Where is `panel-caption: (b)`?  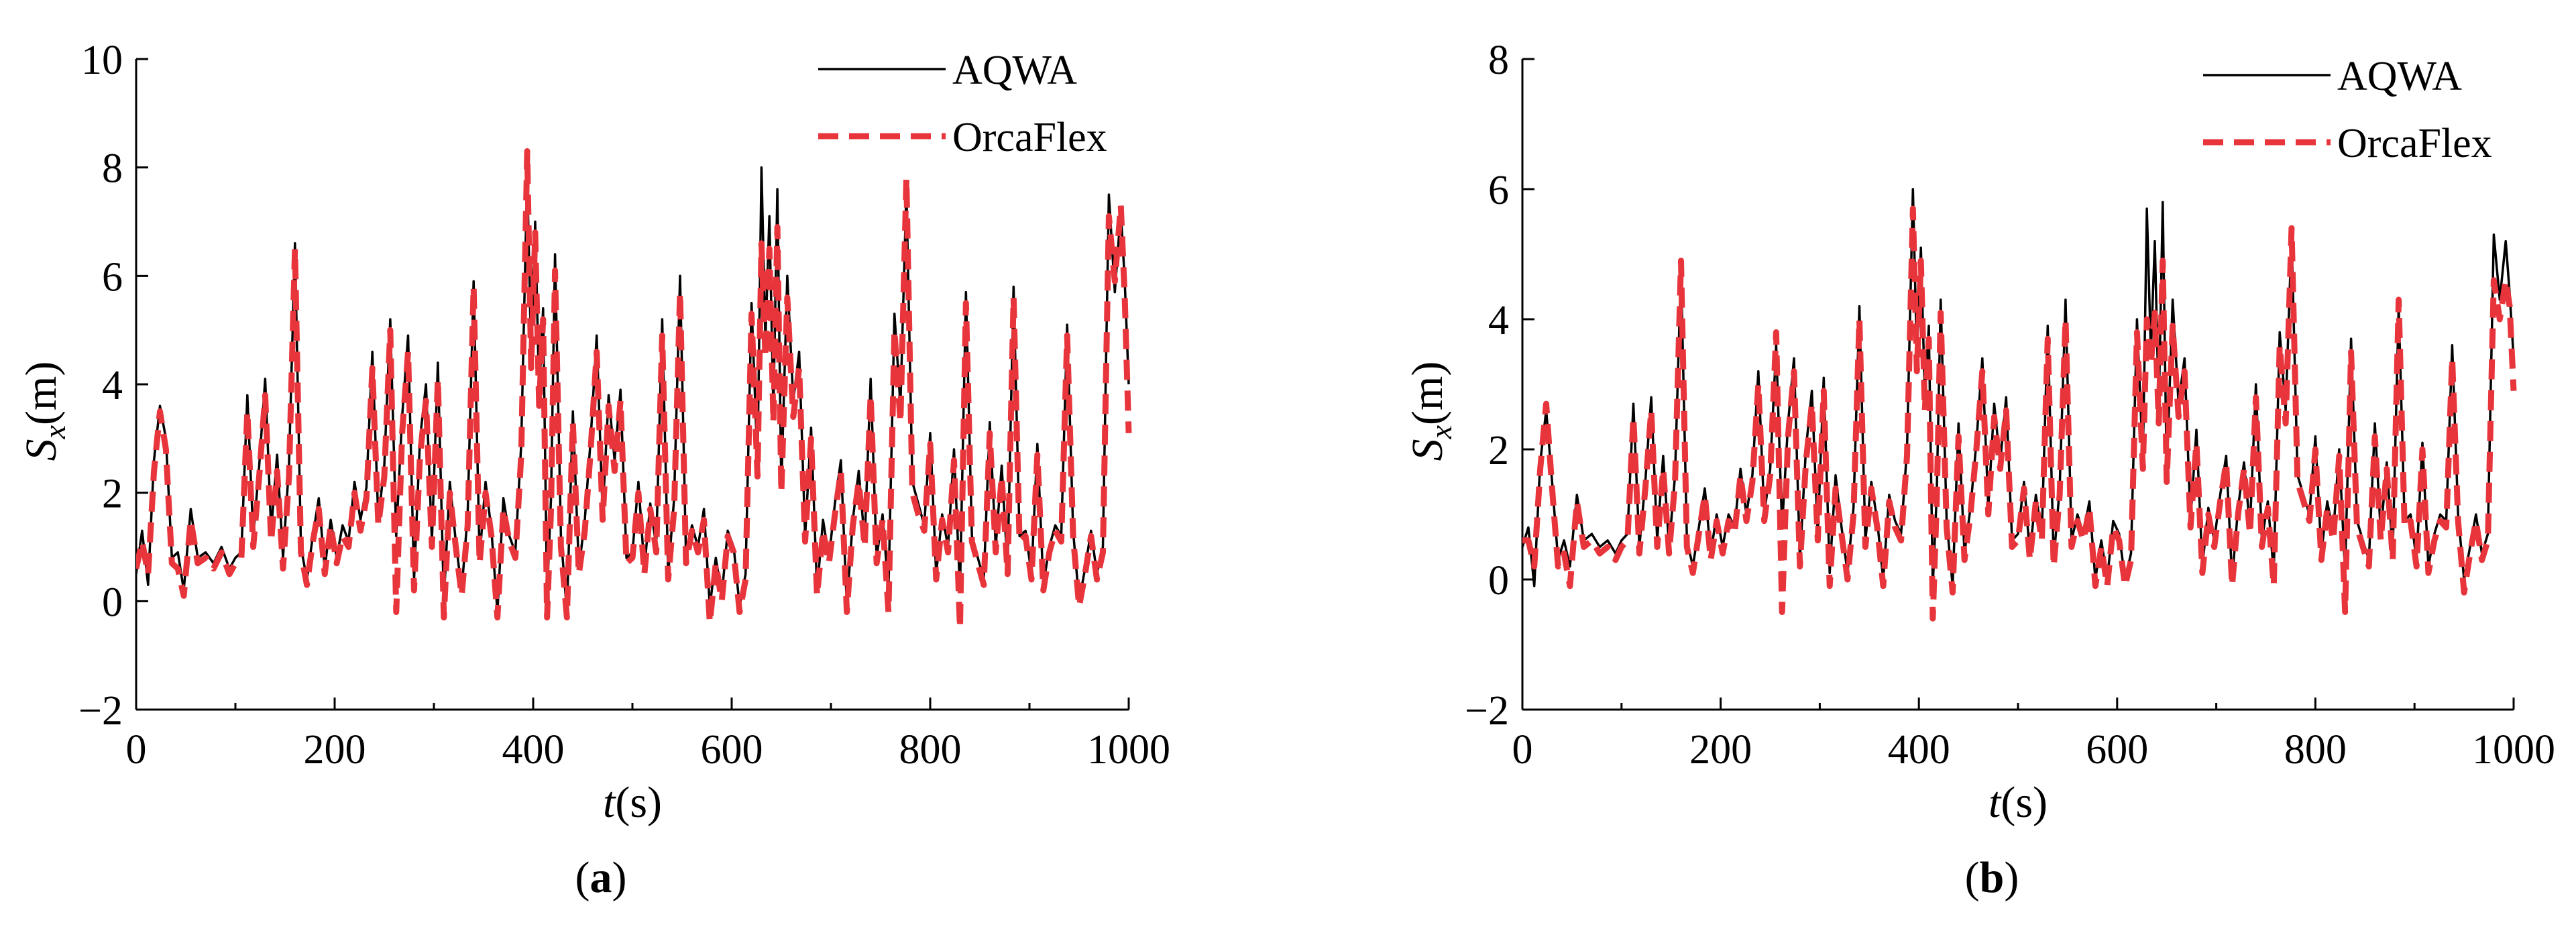 panel-caption: (b) is located at coordinates (1992, 877).